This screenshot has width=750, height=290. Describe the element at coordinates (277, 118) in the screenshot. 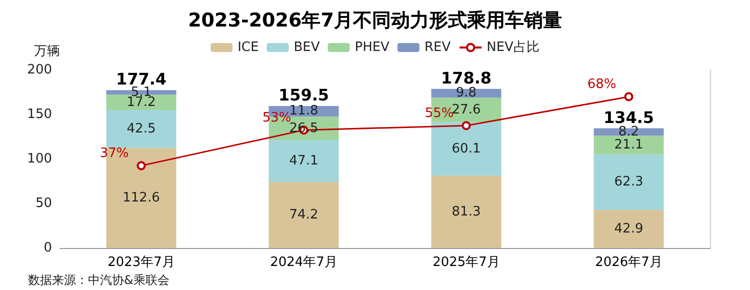

I see `data-label: 53%` at that location.